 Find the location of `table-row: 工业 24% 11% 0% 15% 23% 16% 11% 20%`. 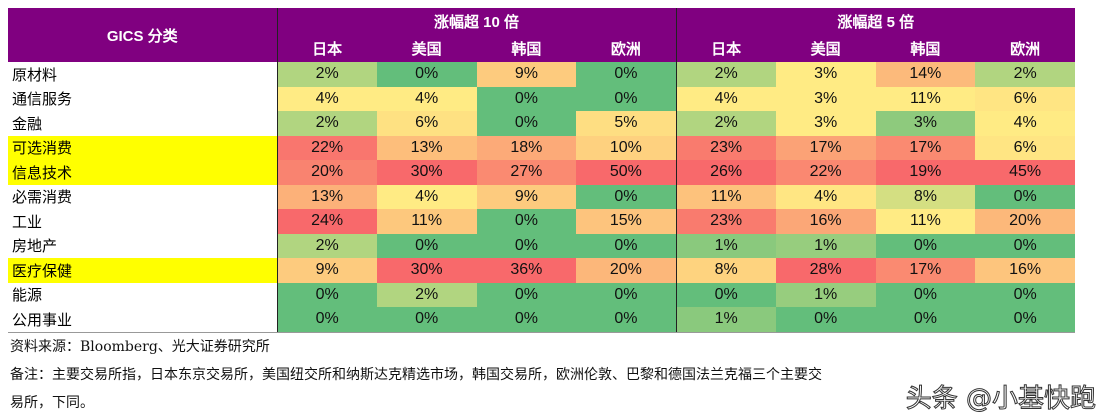

table-row: 工业 24% 11% 0% 15% 23% 16% 11% 20% is located at coordinates (541, 221).